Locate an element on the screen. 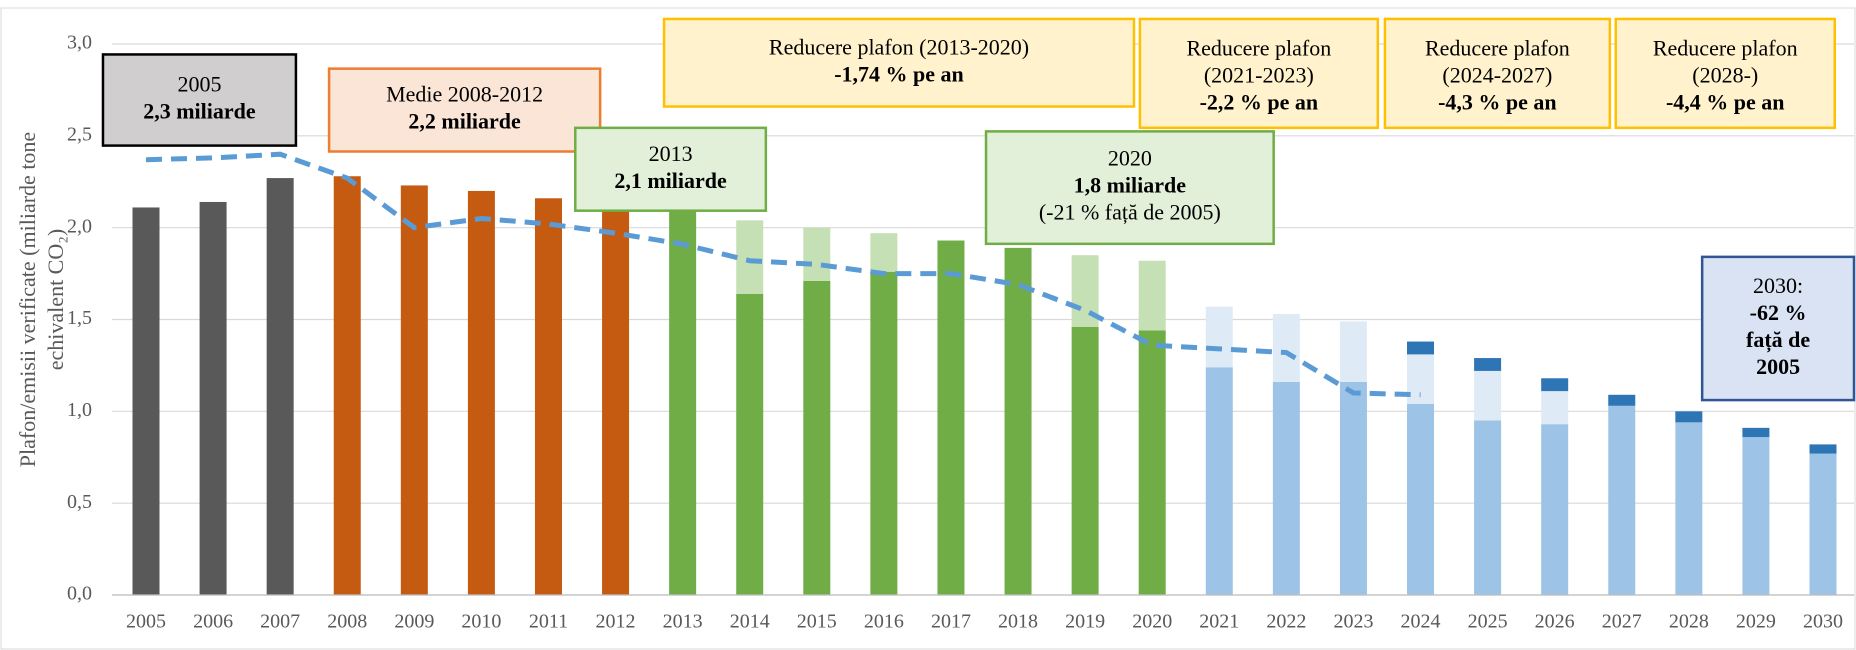 The width and height of the screenshot is (1856, 650). annotation-text: -4,4 % pe an is located at coordinates (1725, 101).